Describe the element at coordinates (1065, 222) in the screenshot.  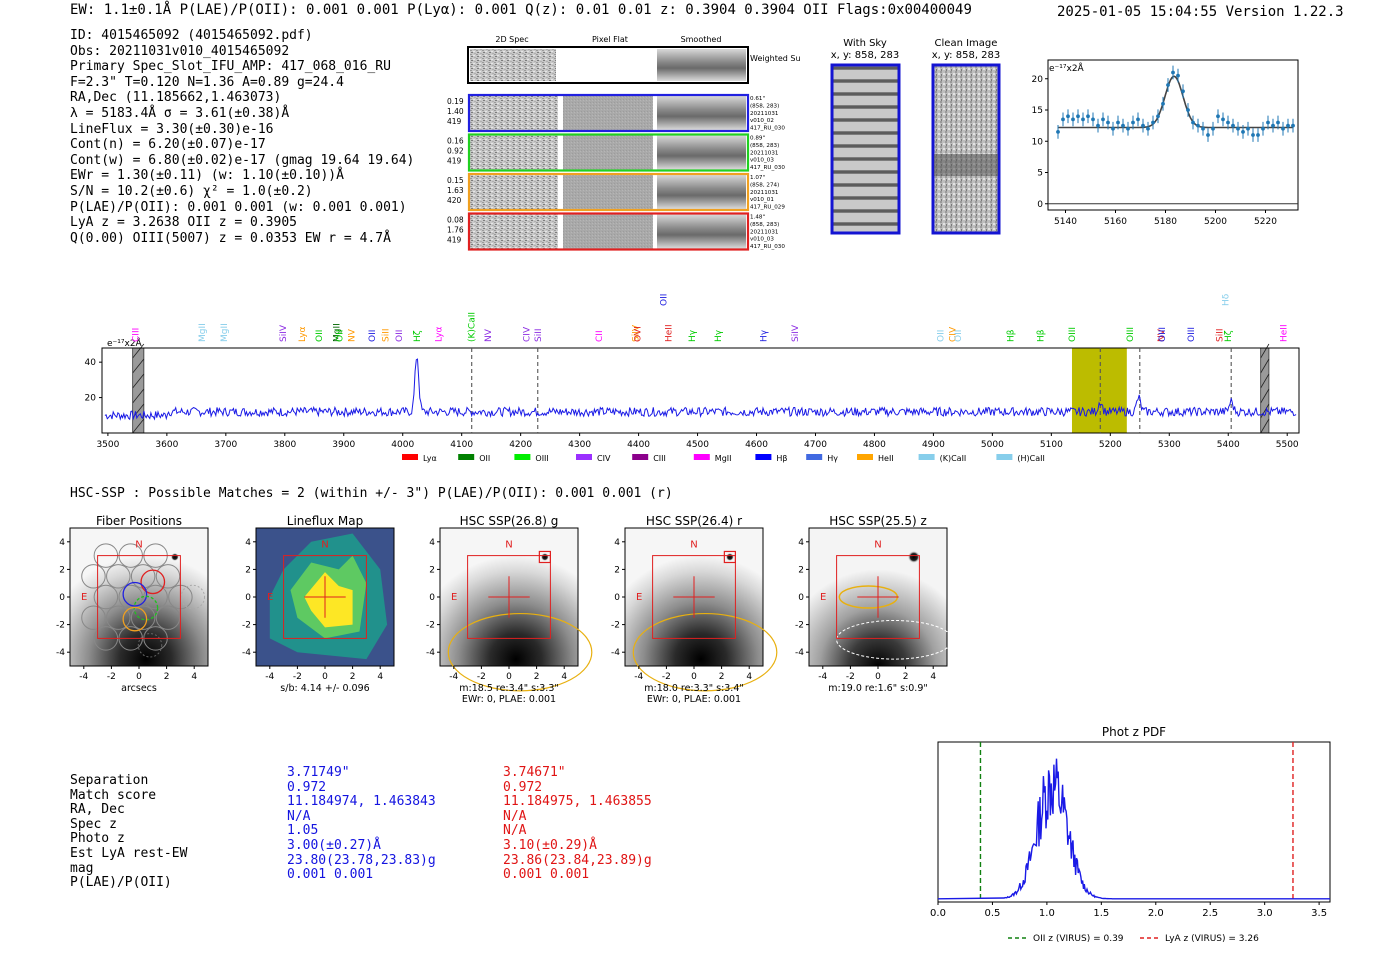
I see `zoom-x-tick-label: 5140` at that location.